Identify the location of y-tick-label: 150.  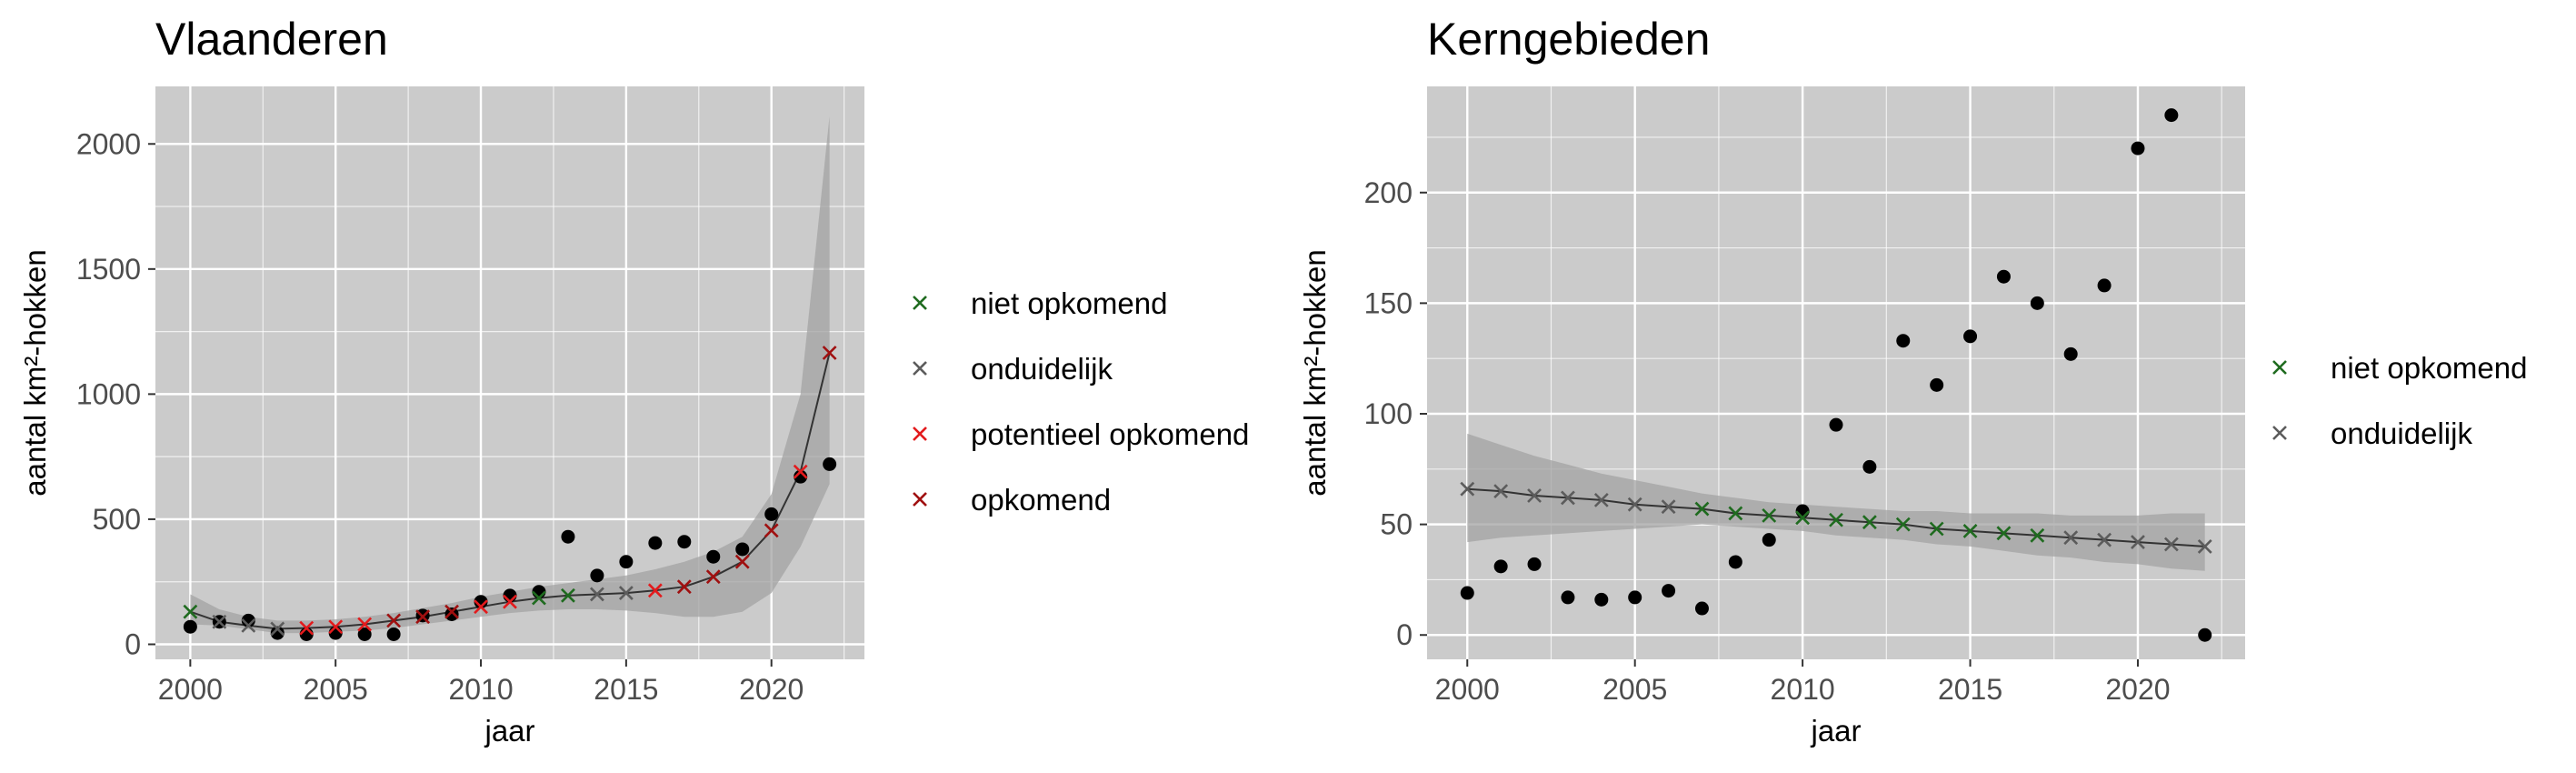
(1388, 302).